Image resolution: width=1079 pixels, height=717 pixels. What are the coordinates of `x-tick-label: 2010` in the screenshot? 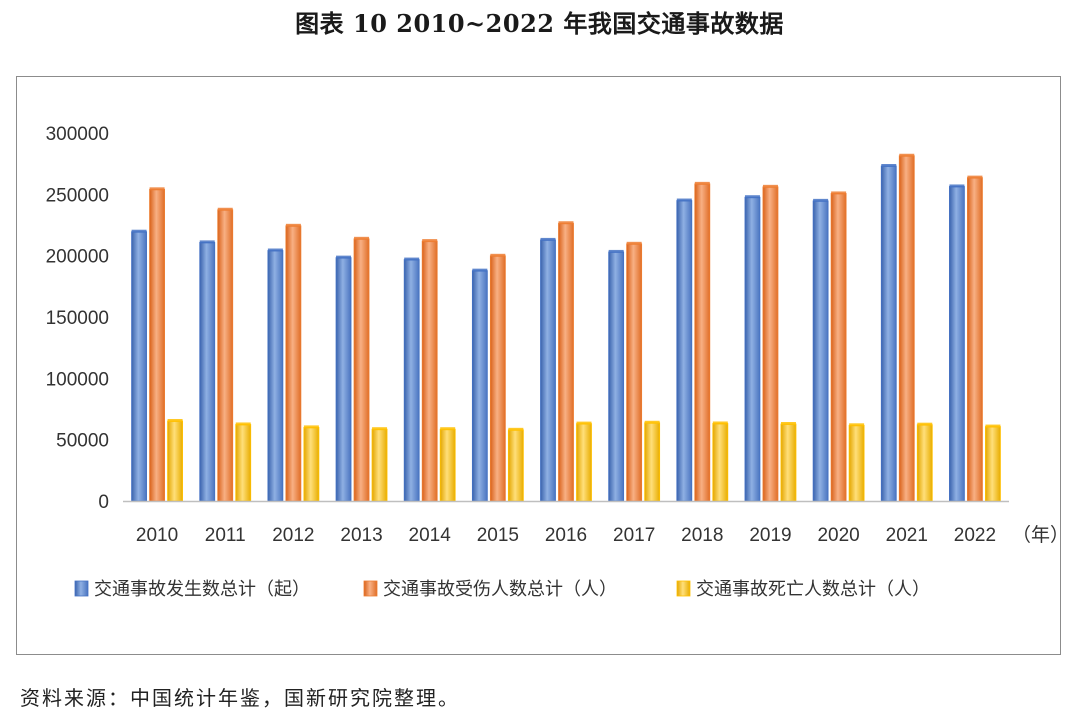 It's located at (157, 535).